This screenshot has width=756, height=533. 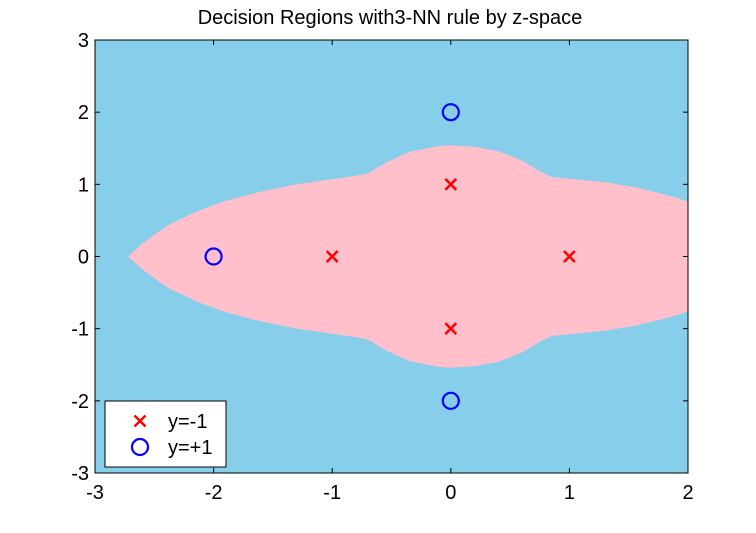 What do you see at coordinates (83, 41) in the screenshot?
I see `y-tick-label: 3` at bounding box center [83, 41].